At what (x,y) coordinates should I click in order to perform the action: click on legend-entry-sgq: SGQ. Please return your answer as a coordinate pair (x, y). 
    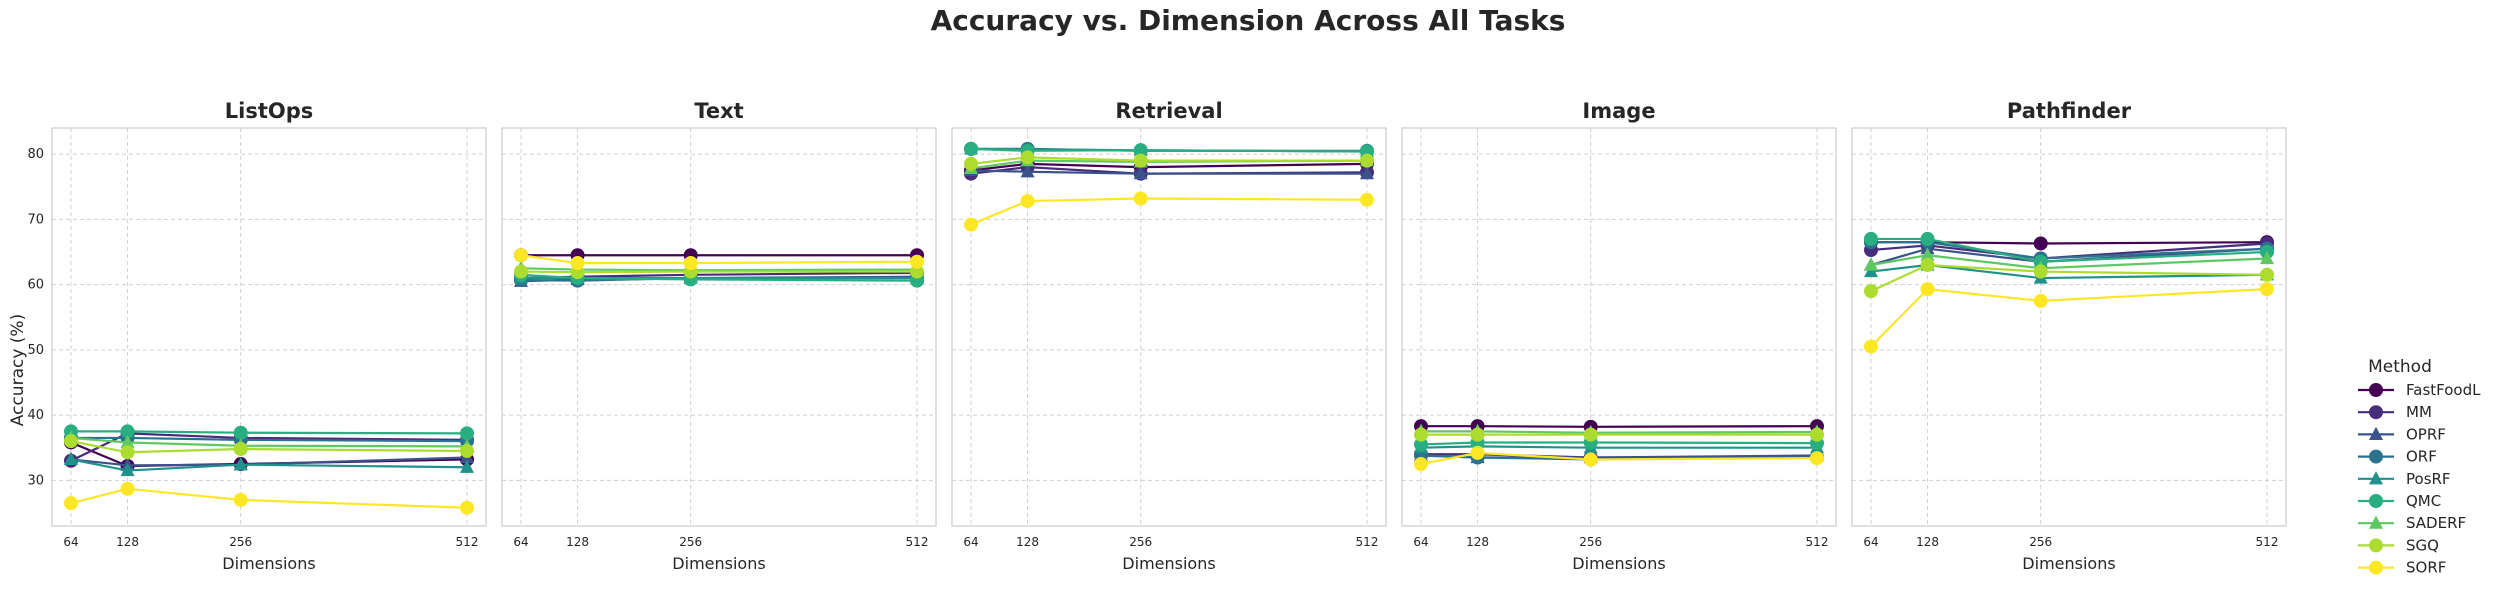
    Looking at the image, I should click on (2398, 545).